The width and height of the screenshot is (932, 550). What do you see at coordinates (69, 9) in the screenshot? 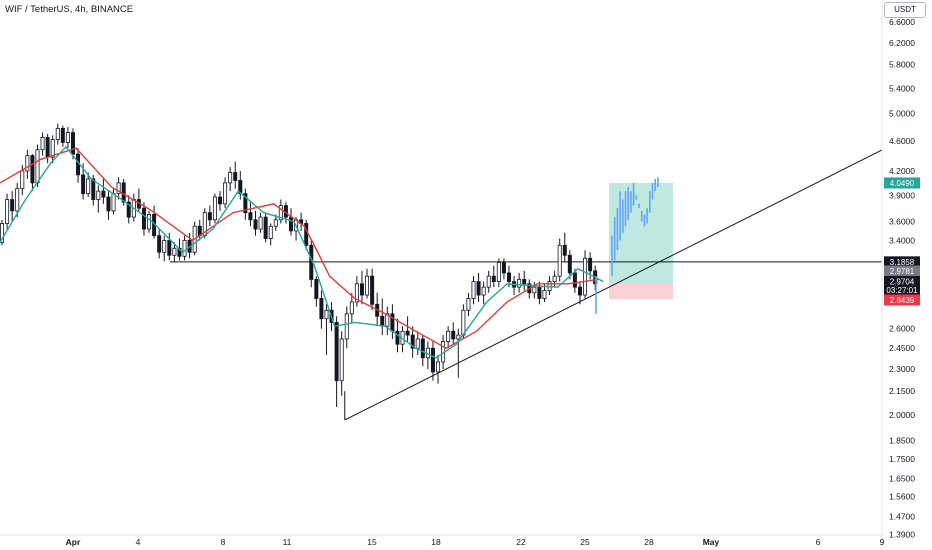
I see `chart-title: WIF / TetherUS, 4h, BINANCE` at bounding box center [69, 9].